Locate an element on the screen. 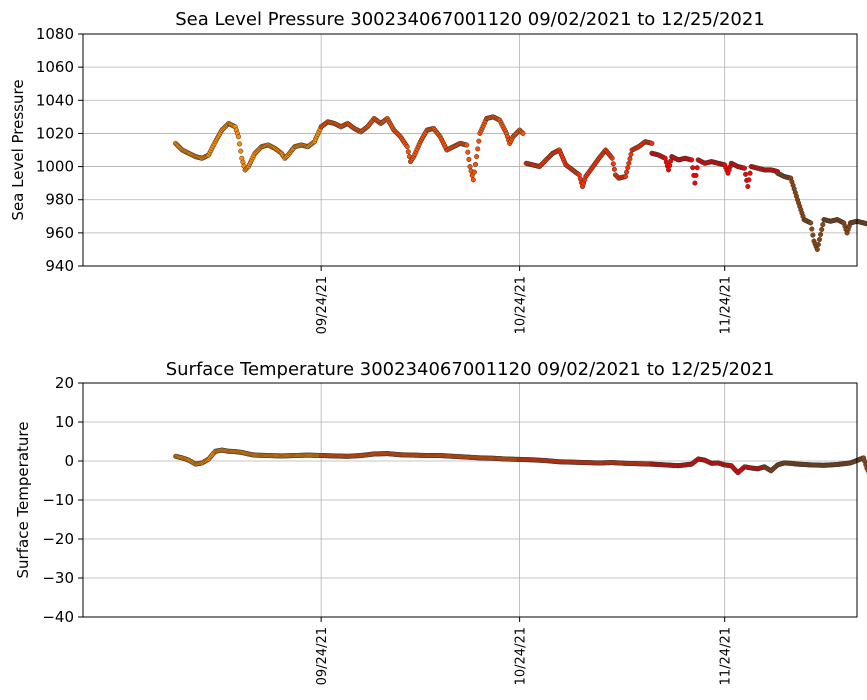 The width and height of the screenshot is (867, 700). y-tick-label: 980 is located at coordinates (59, 200).